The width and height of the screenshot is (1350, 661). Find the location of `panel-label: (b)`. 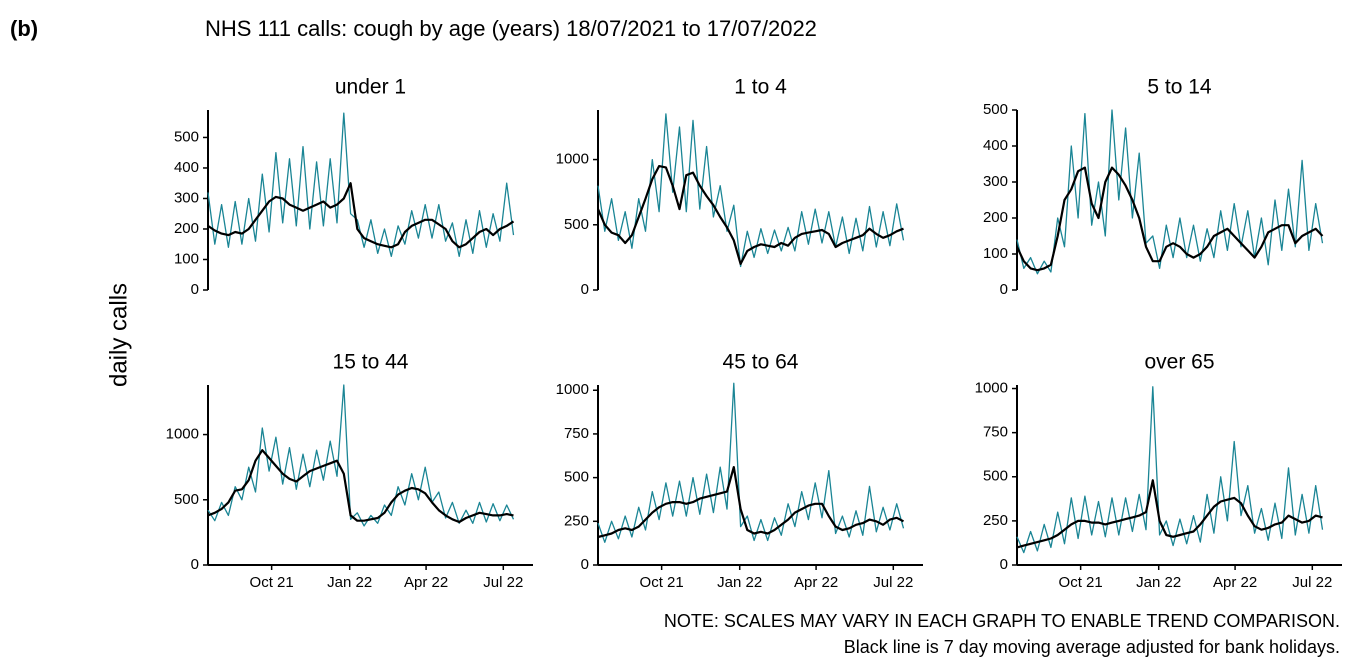

panel-label: (b) is located at coordinates (24, 28).